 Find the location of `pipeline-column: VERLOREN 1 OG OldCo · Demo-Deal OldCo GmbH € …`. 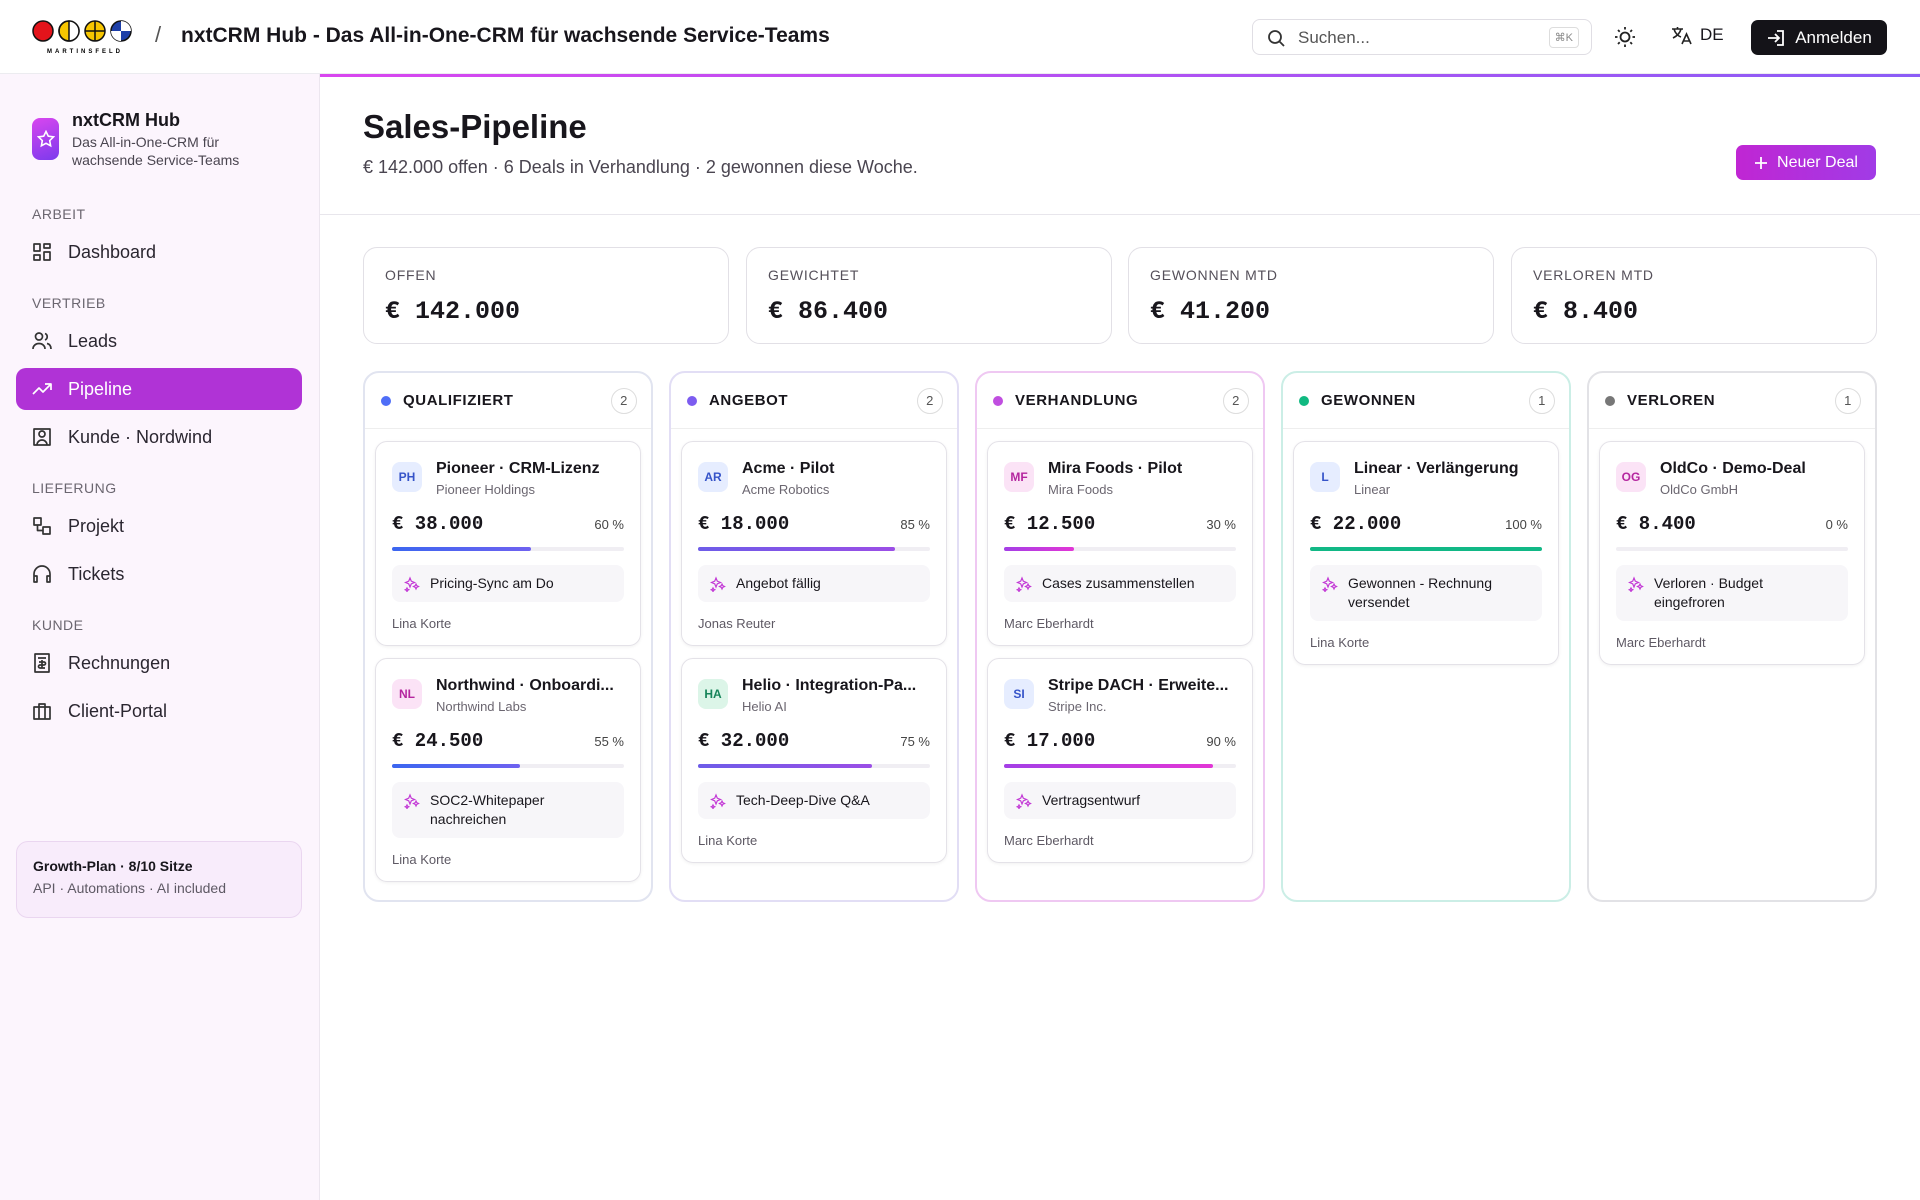

pipeline-column: VERLOREN 1 OG OldCo · Demo-Deal OldCo GmbH € … is located at coordinates (1732, 636).